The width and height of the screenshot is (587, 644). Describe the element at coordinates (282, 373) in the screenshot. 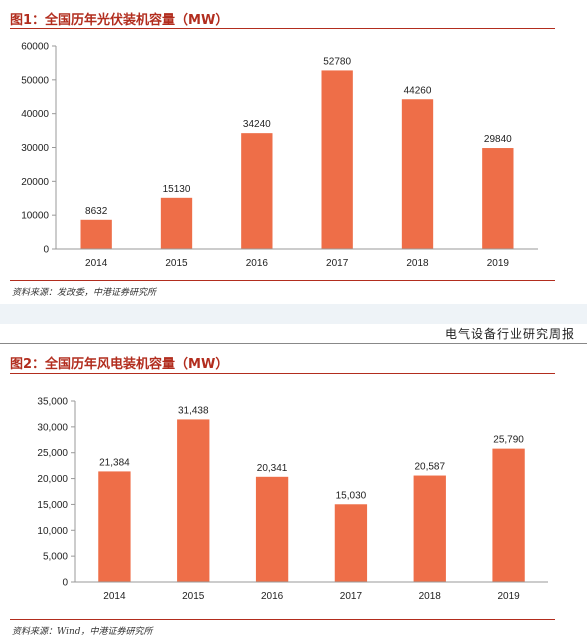

I see `figure2-title-rule` at that location.